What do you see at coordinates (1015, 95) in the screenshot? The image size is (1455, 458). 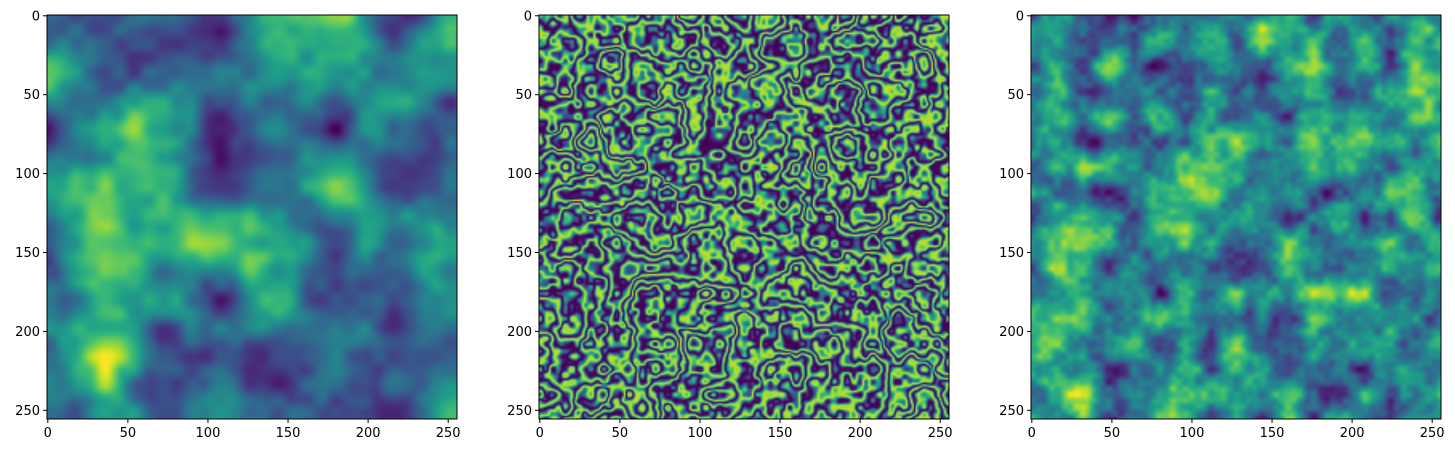 I see `y-tick-label-3-1: 50` at bounding box center [1015, 95].